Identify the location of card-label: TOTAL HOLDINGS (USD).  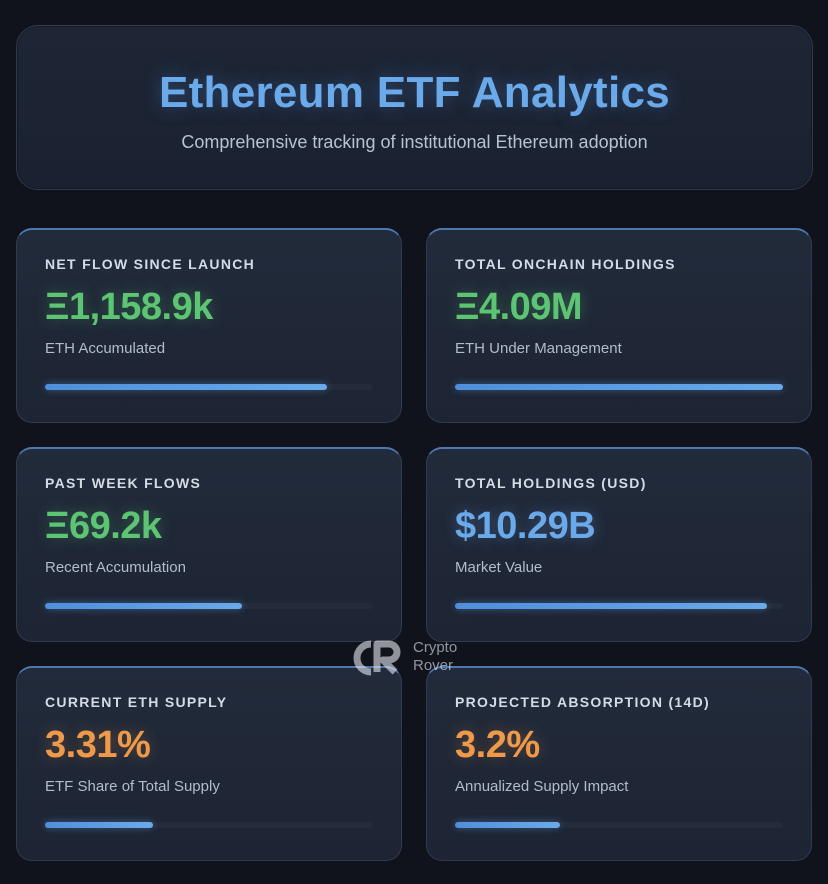
(551, 483).